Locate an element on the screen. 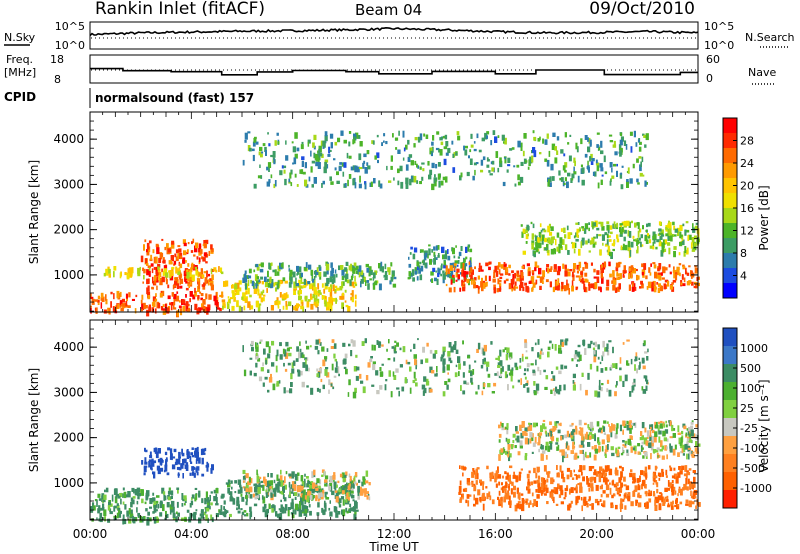  colorbar-tick-label: -25 is located at coordinates (749, 428).